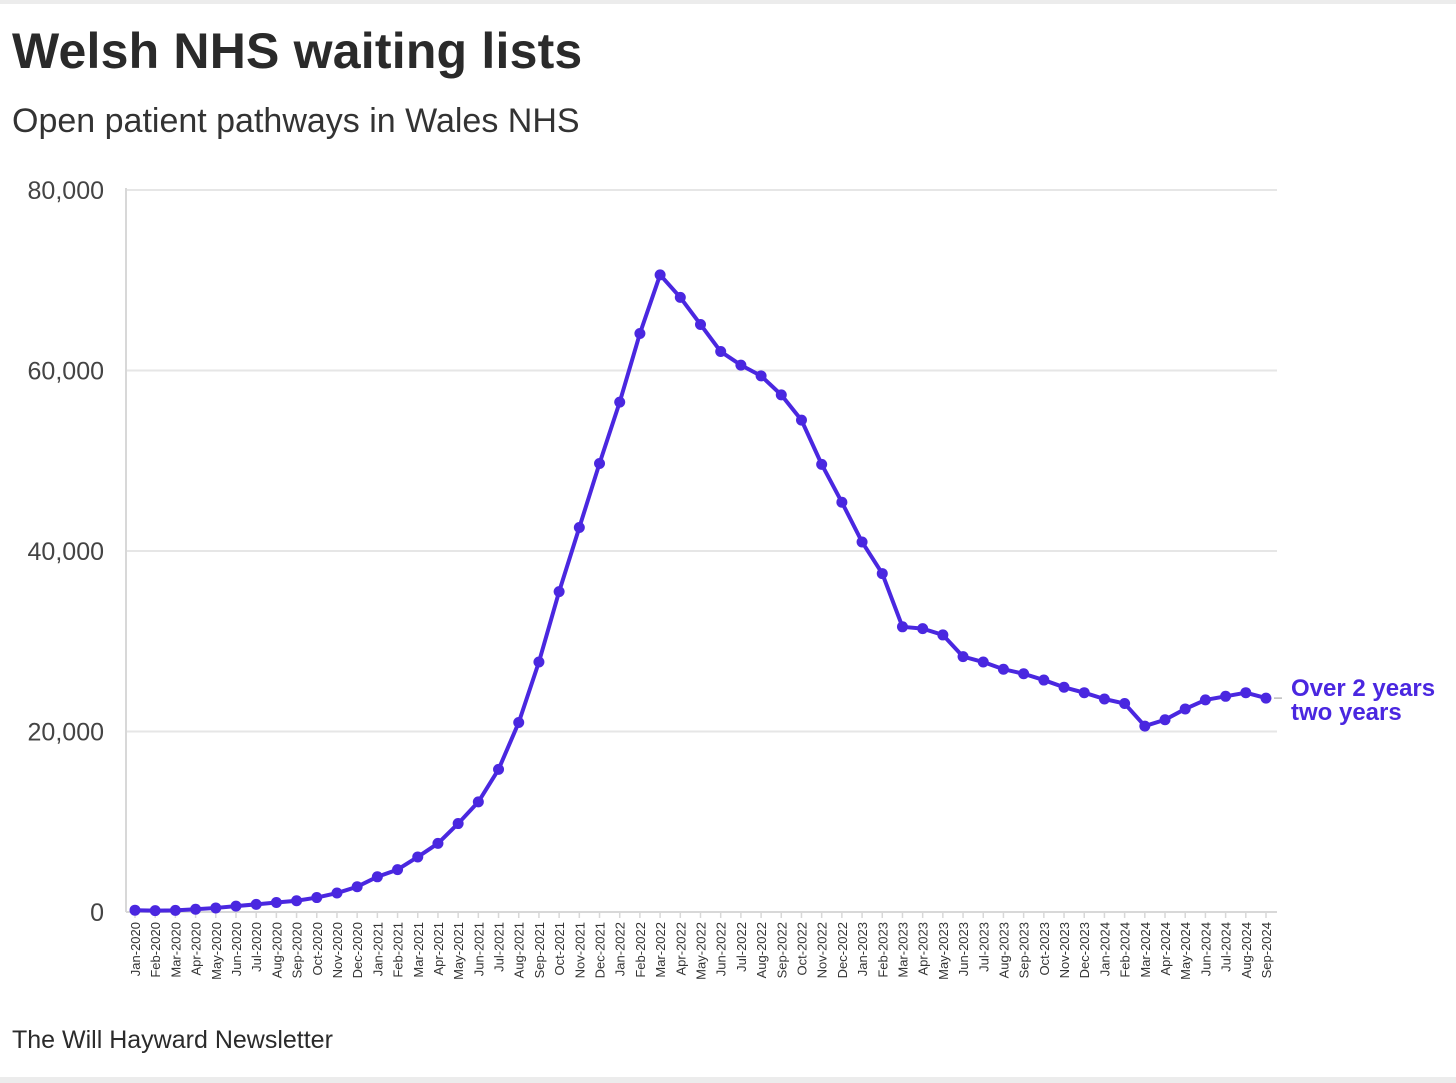 The height and width of the screenshot is (1083, 1456). Describe the element at coordinates (1346, 712) in the screenshot. I see `series-label: two years` at that location.